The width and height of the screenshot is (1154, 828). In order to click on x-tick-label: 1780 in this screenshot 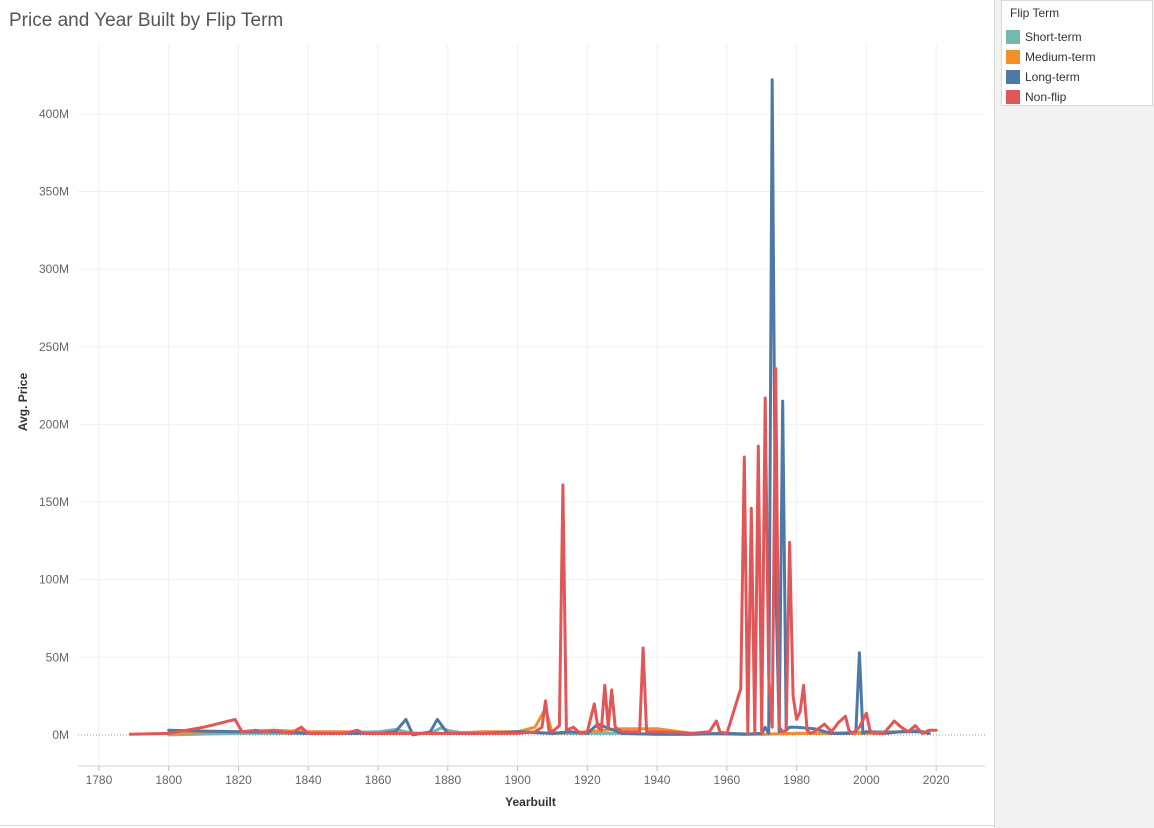, I will do `click(99, 780)`.